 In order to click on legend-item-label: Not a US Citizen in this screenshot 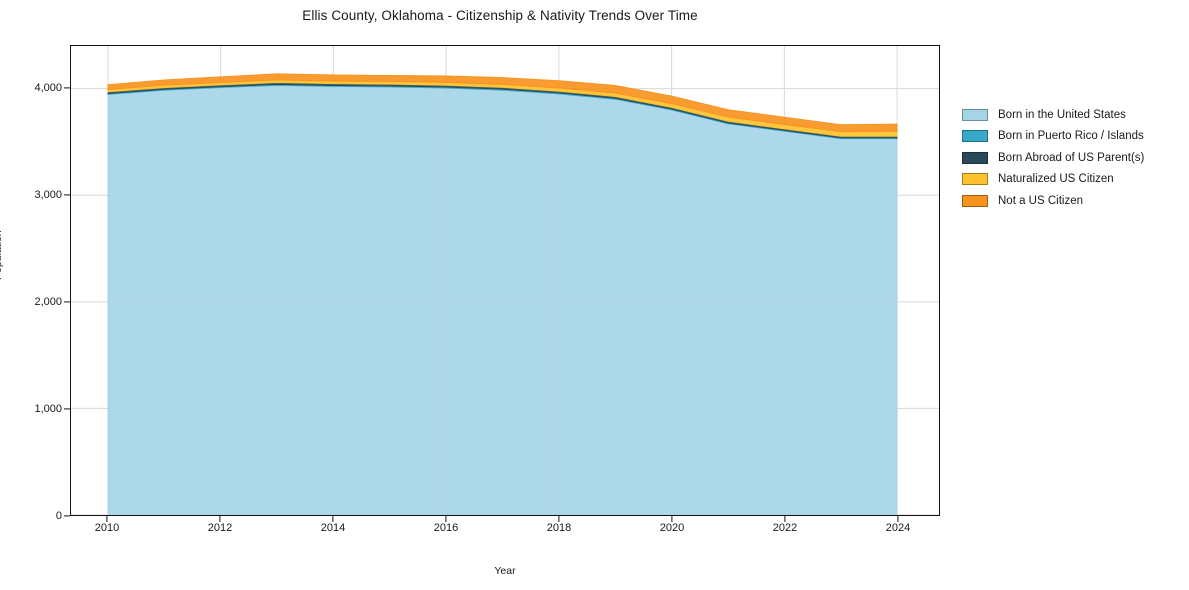, I will do `click(1041, 200)`.